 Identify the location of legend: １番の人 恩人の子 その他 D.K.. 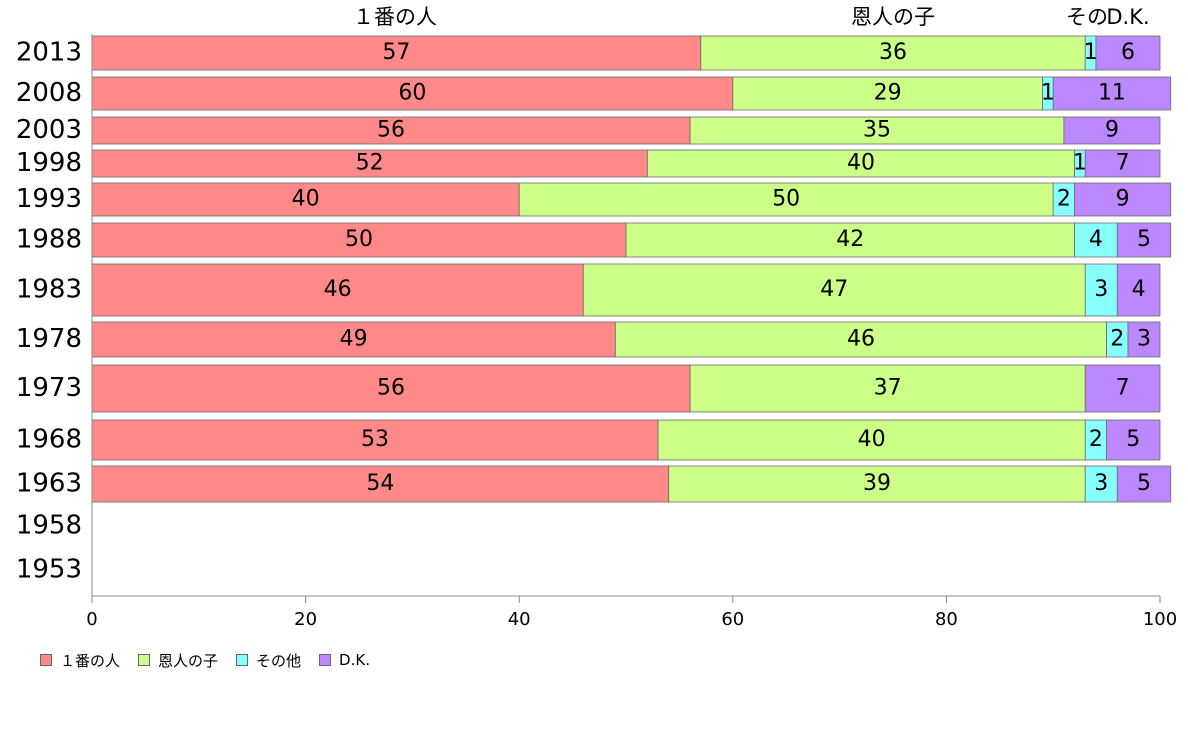
(214, 660).